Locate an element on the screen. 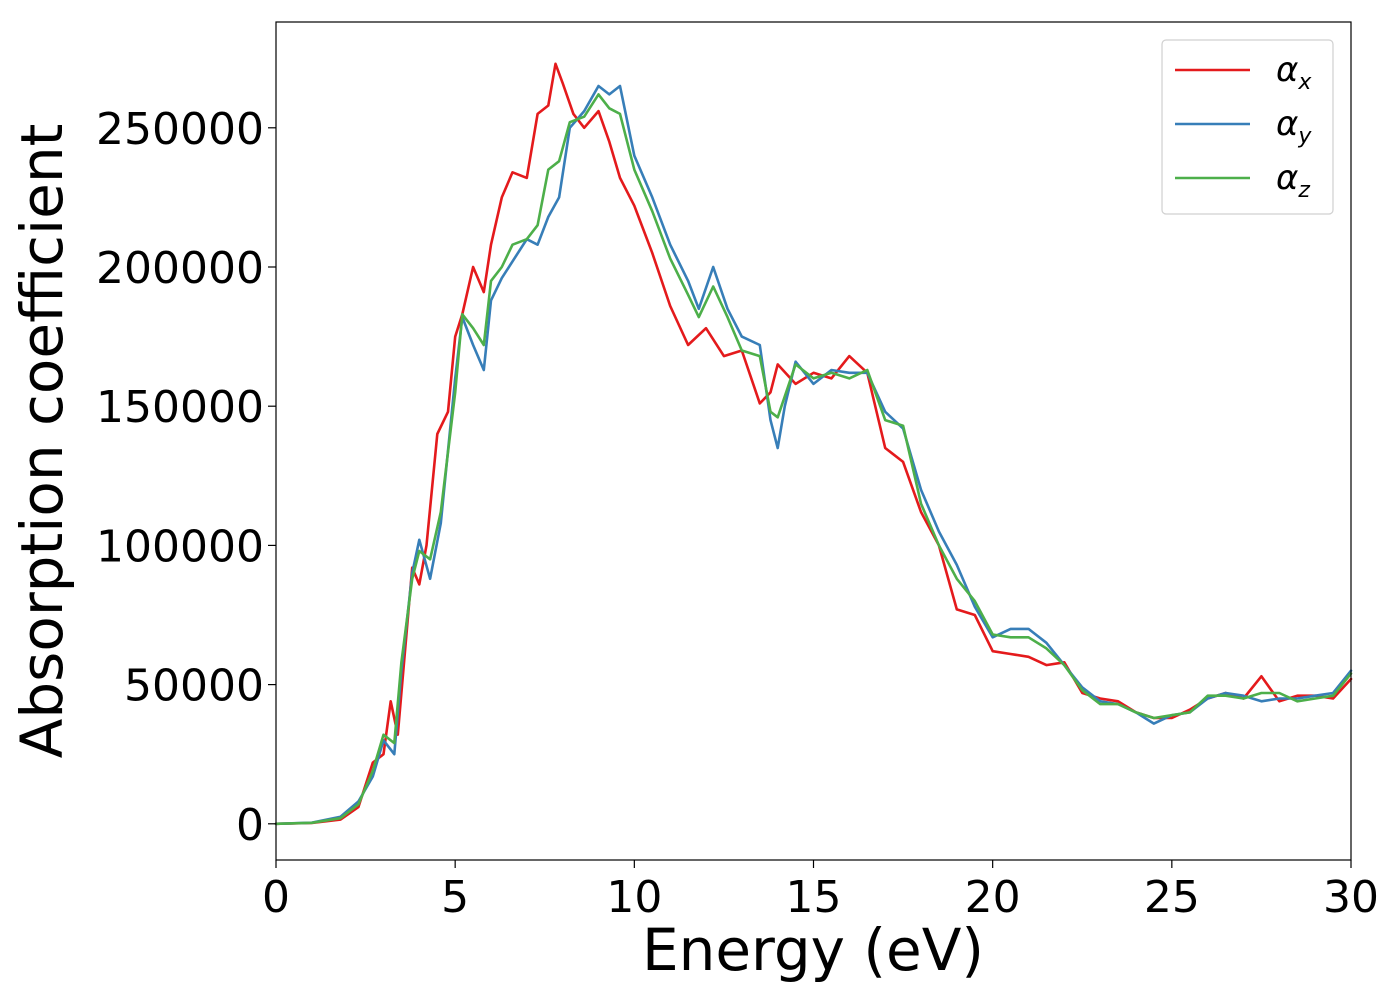 This screenshot has height=1000, width=1400. x-axis-ticks: 0 5 10 15 20 25 30 is located at coordinates (820, 891).